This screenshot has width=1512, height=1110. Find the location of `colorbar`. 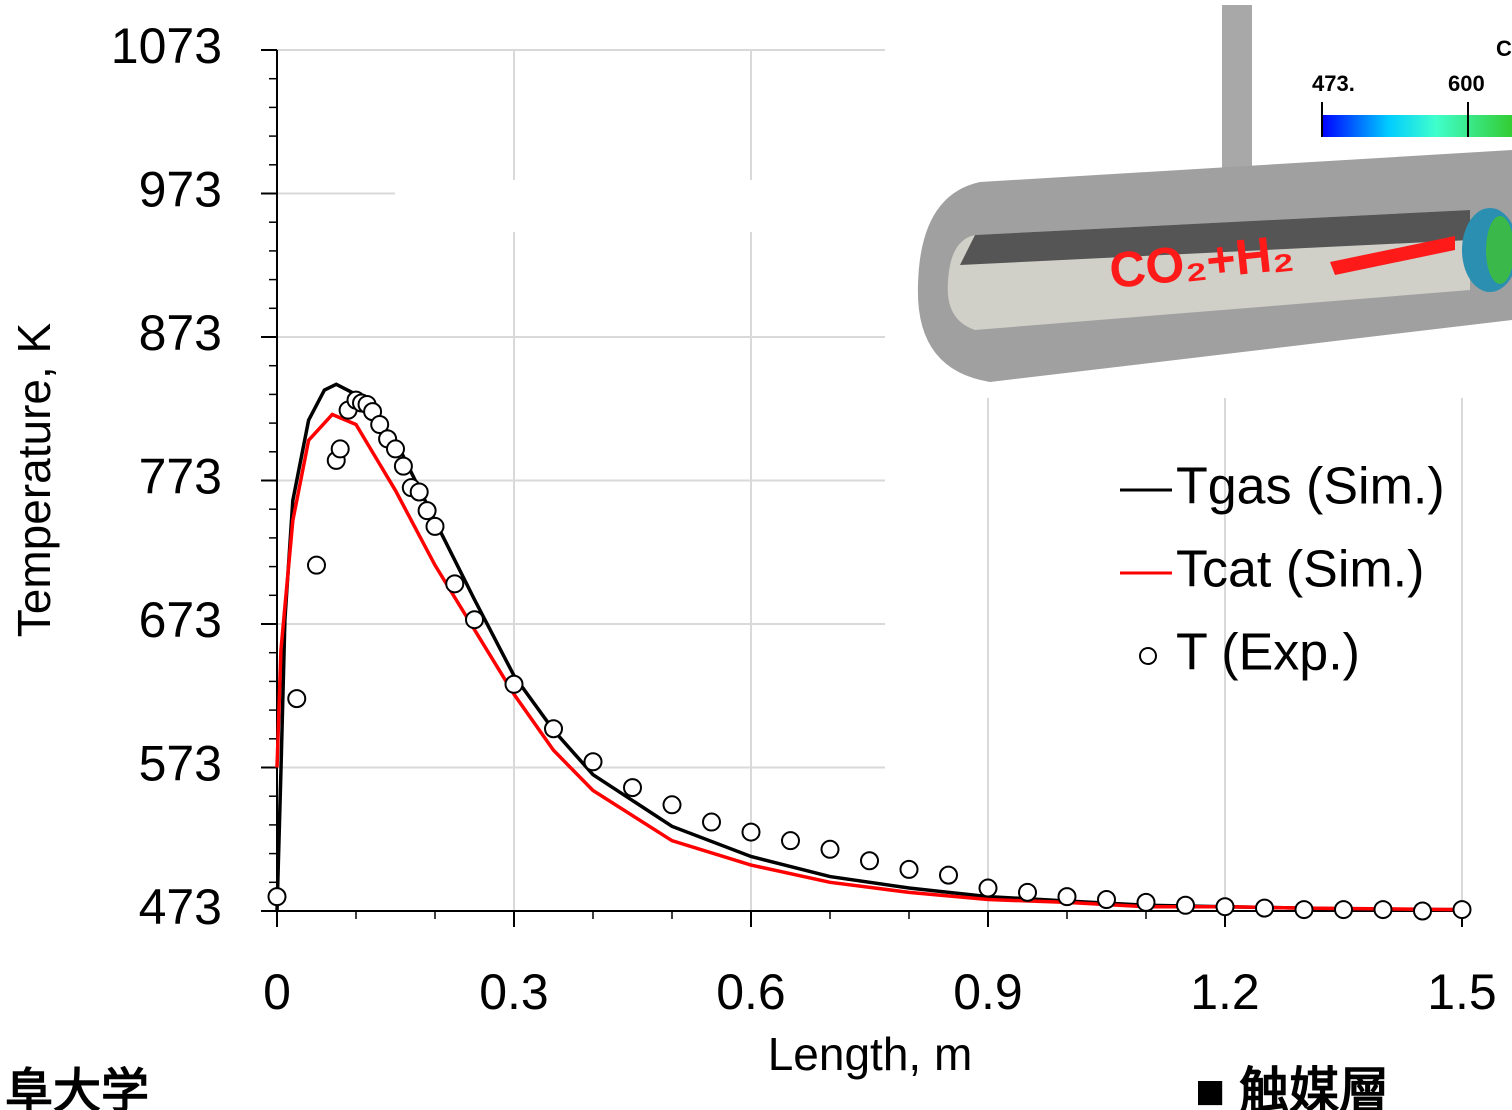

colorbar is located at coordinates (1417, 126).